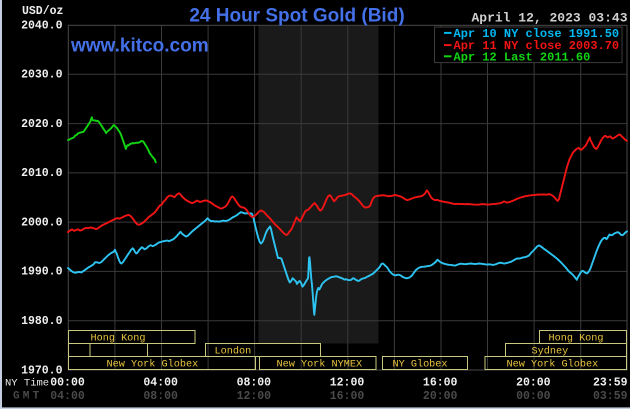 This screenshot has width=630, height=409. What do you see at coordinates (42, 75) in the screenshot?
I see `svg-text: 2030.0` at bounding box center [42, 75].